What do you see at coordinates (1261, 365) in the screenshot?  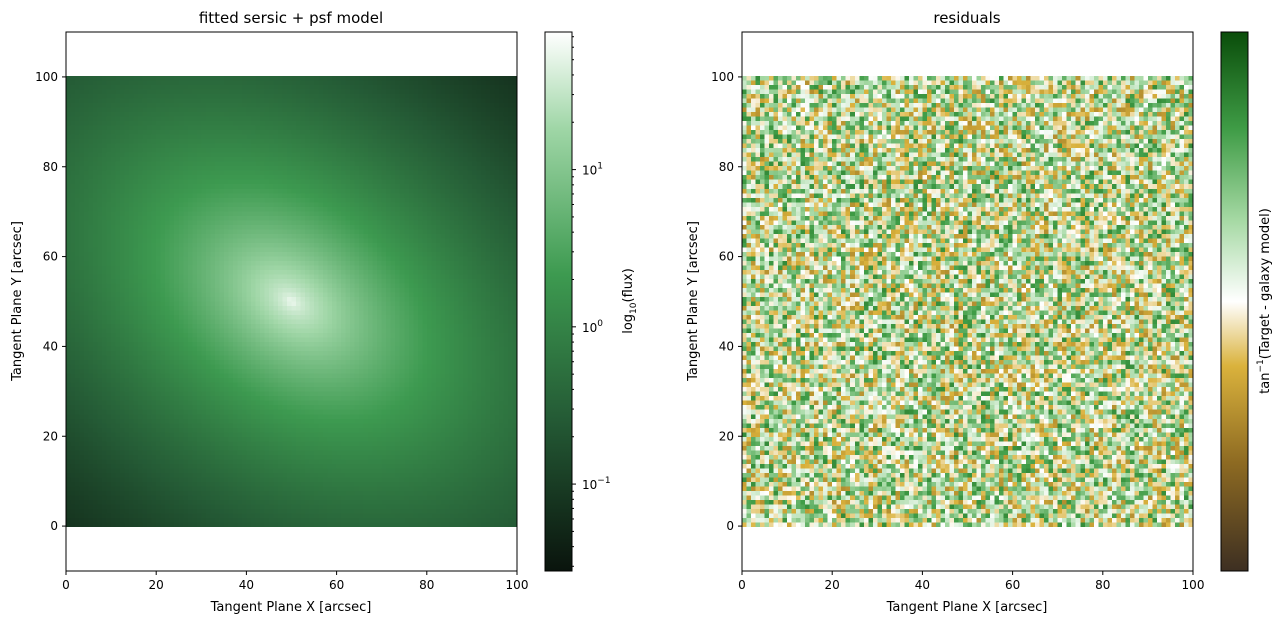 I see `residual-colorbar-label-sup: −1` at bounding box center [1261, 365].